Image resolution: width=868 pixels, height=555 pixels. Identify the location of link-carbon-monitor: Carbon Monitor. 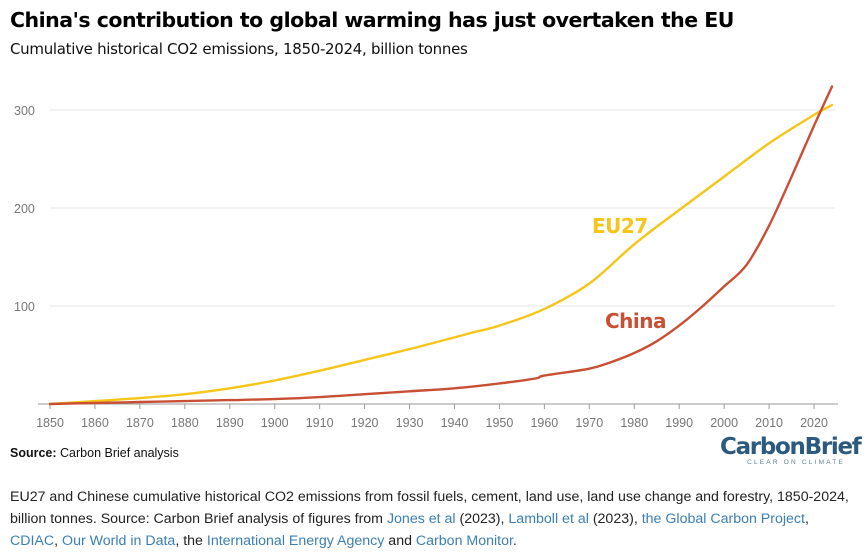
(464, 541).